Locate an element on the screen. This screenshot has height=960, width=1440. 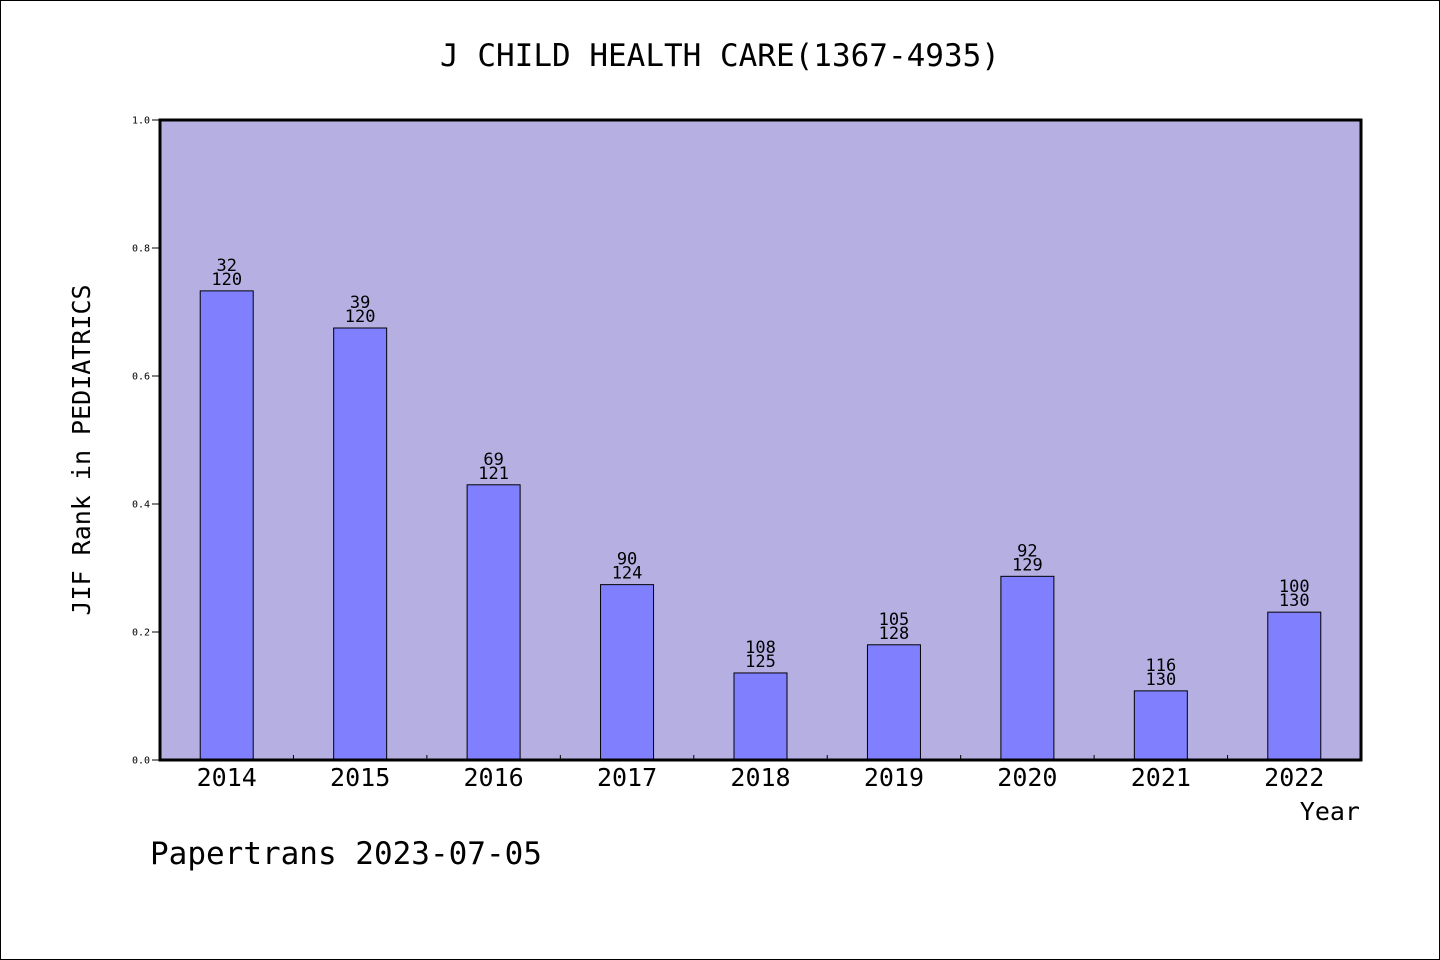
x-axis-label: Year is located at coordinates (1330, 811).